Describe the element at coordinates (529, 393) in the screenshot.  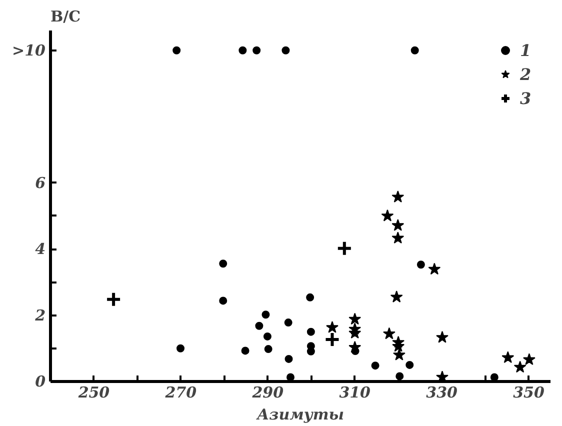
I see `x-tick-label: 350` at that location.